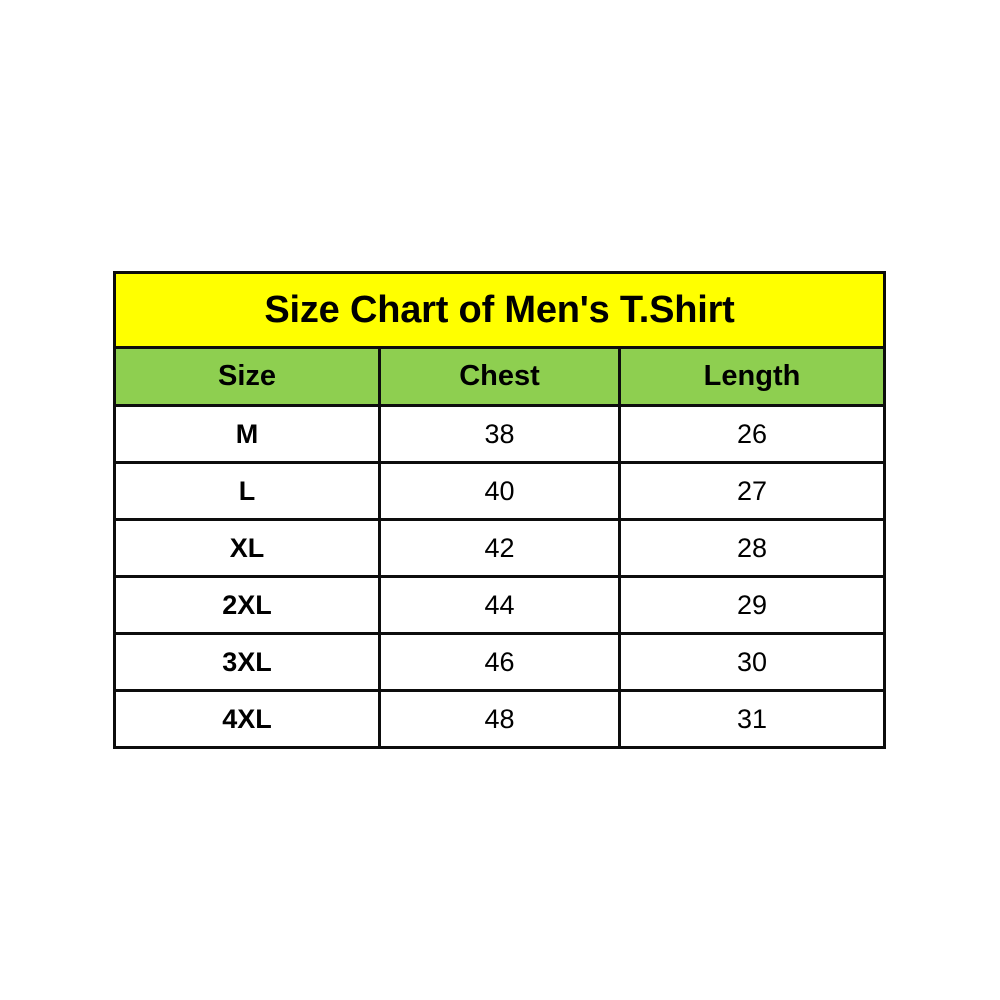  I want to click on cell-size: 2XL, so click(247, 605).